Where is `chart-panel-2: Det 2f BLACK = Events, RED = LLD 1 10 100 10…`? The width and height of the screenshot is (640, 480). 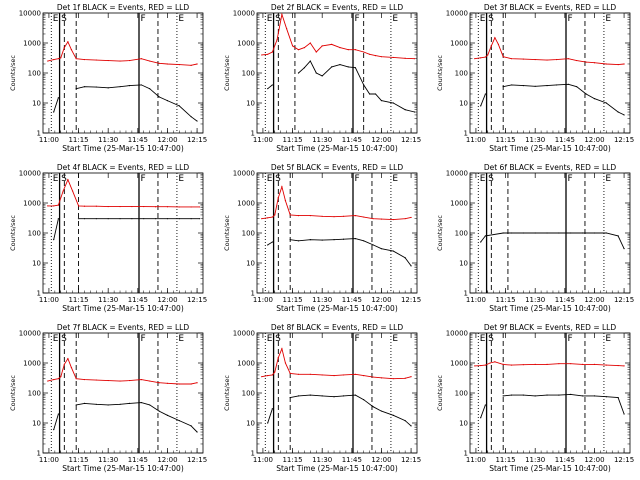
chart-panel-2: Det 2f BLACK = Events, RED = LLD 1 10 100 10… is located at coordinates (322, 78).